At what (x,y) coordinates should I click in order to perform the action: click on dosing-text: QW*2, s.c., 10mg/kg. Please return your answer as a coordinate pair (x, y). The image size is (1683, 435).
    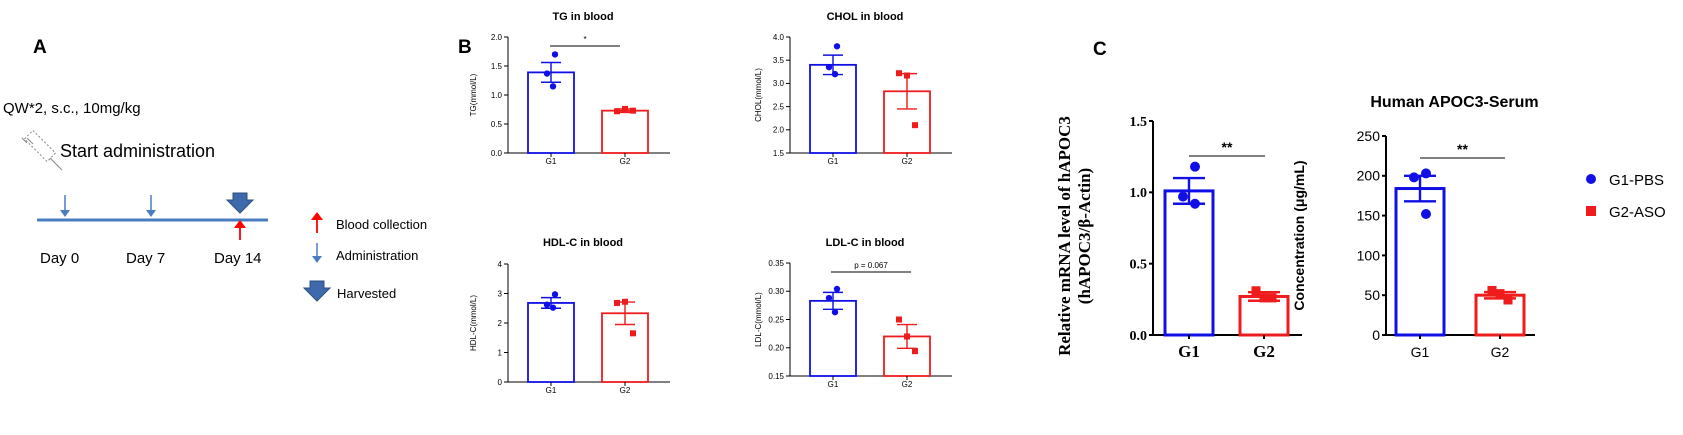
    Looking at the image, I should click on (72, 108).